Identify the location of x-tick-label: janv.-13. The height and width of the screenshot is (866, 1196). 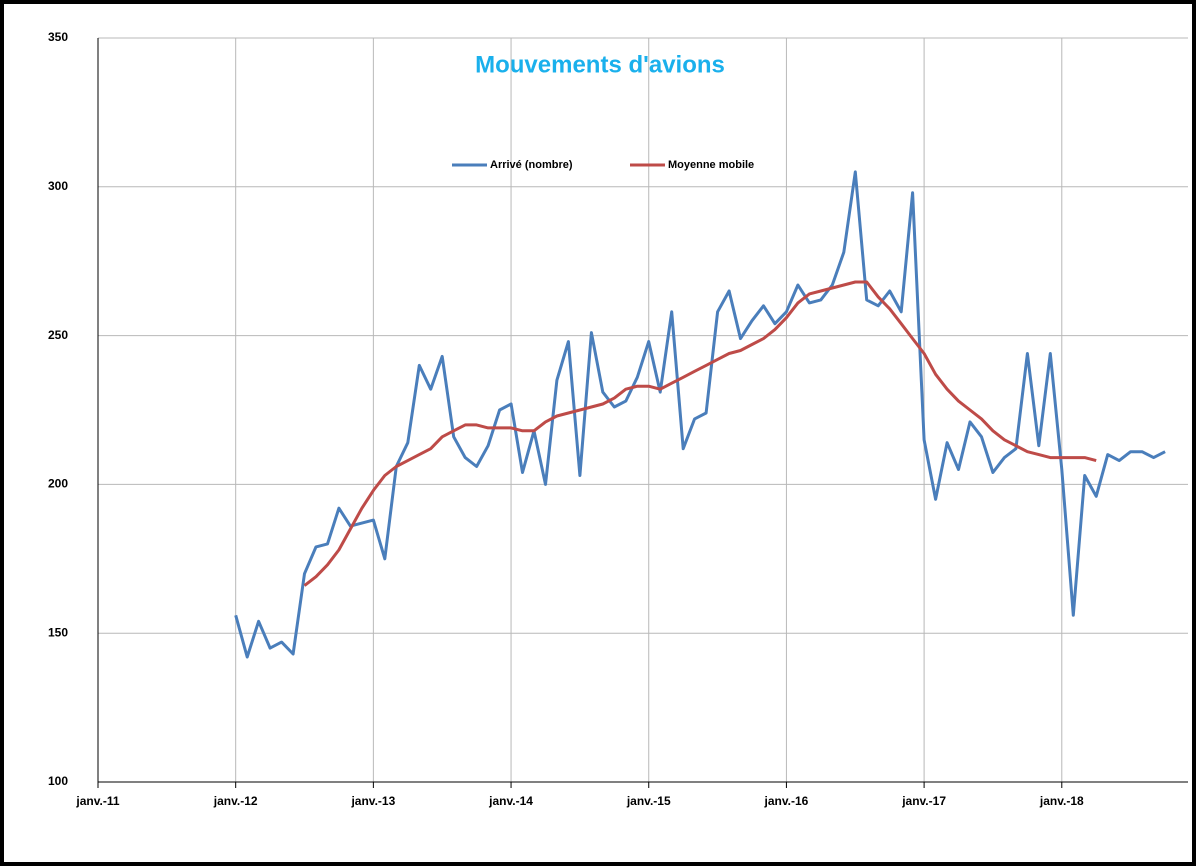
(372, 801).